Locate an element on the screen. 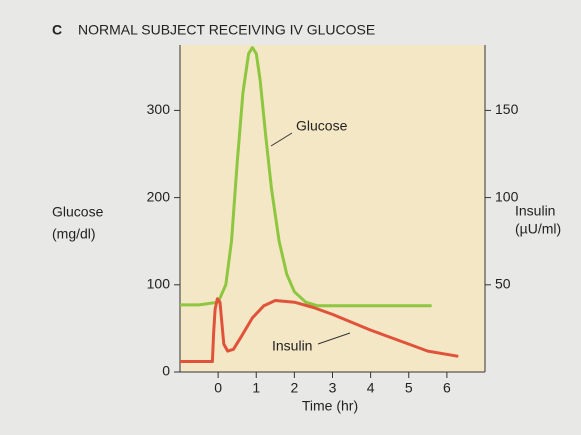  series-line is located at coordinates (319, 330).